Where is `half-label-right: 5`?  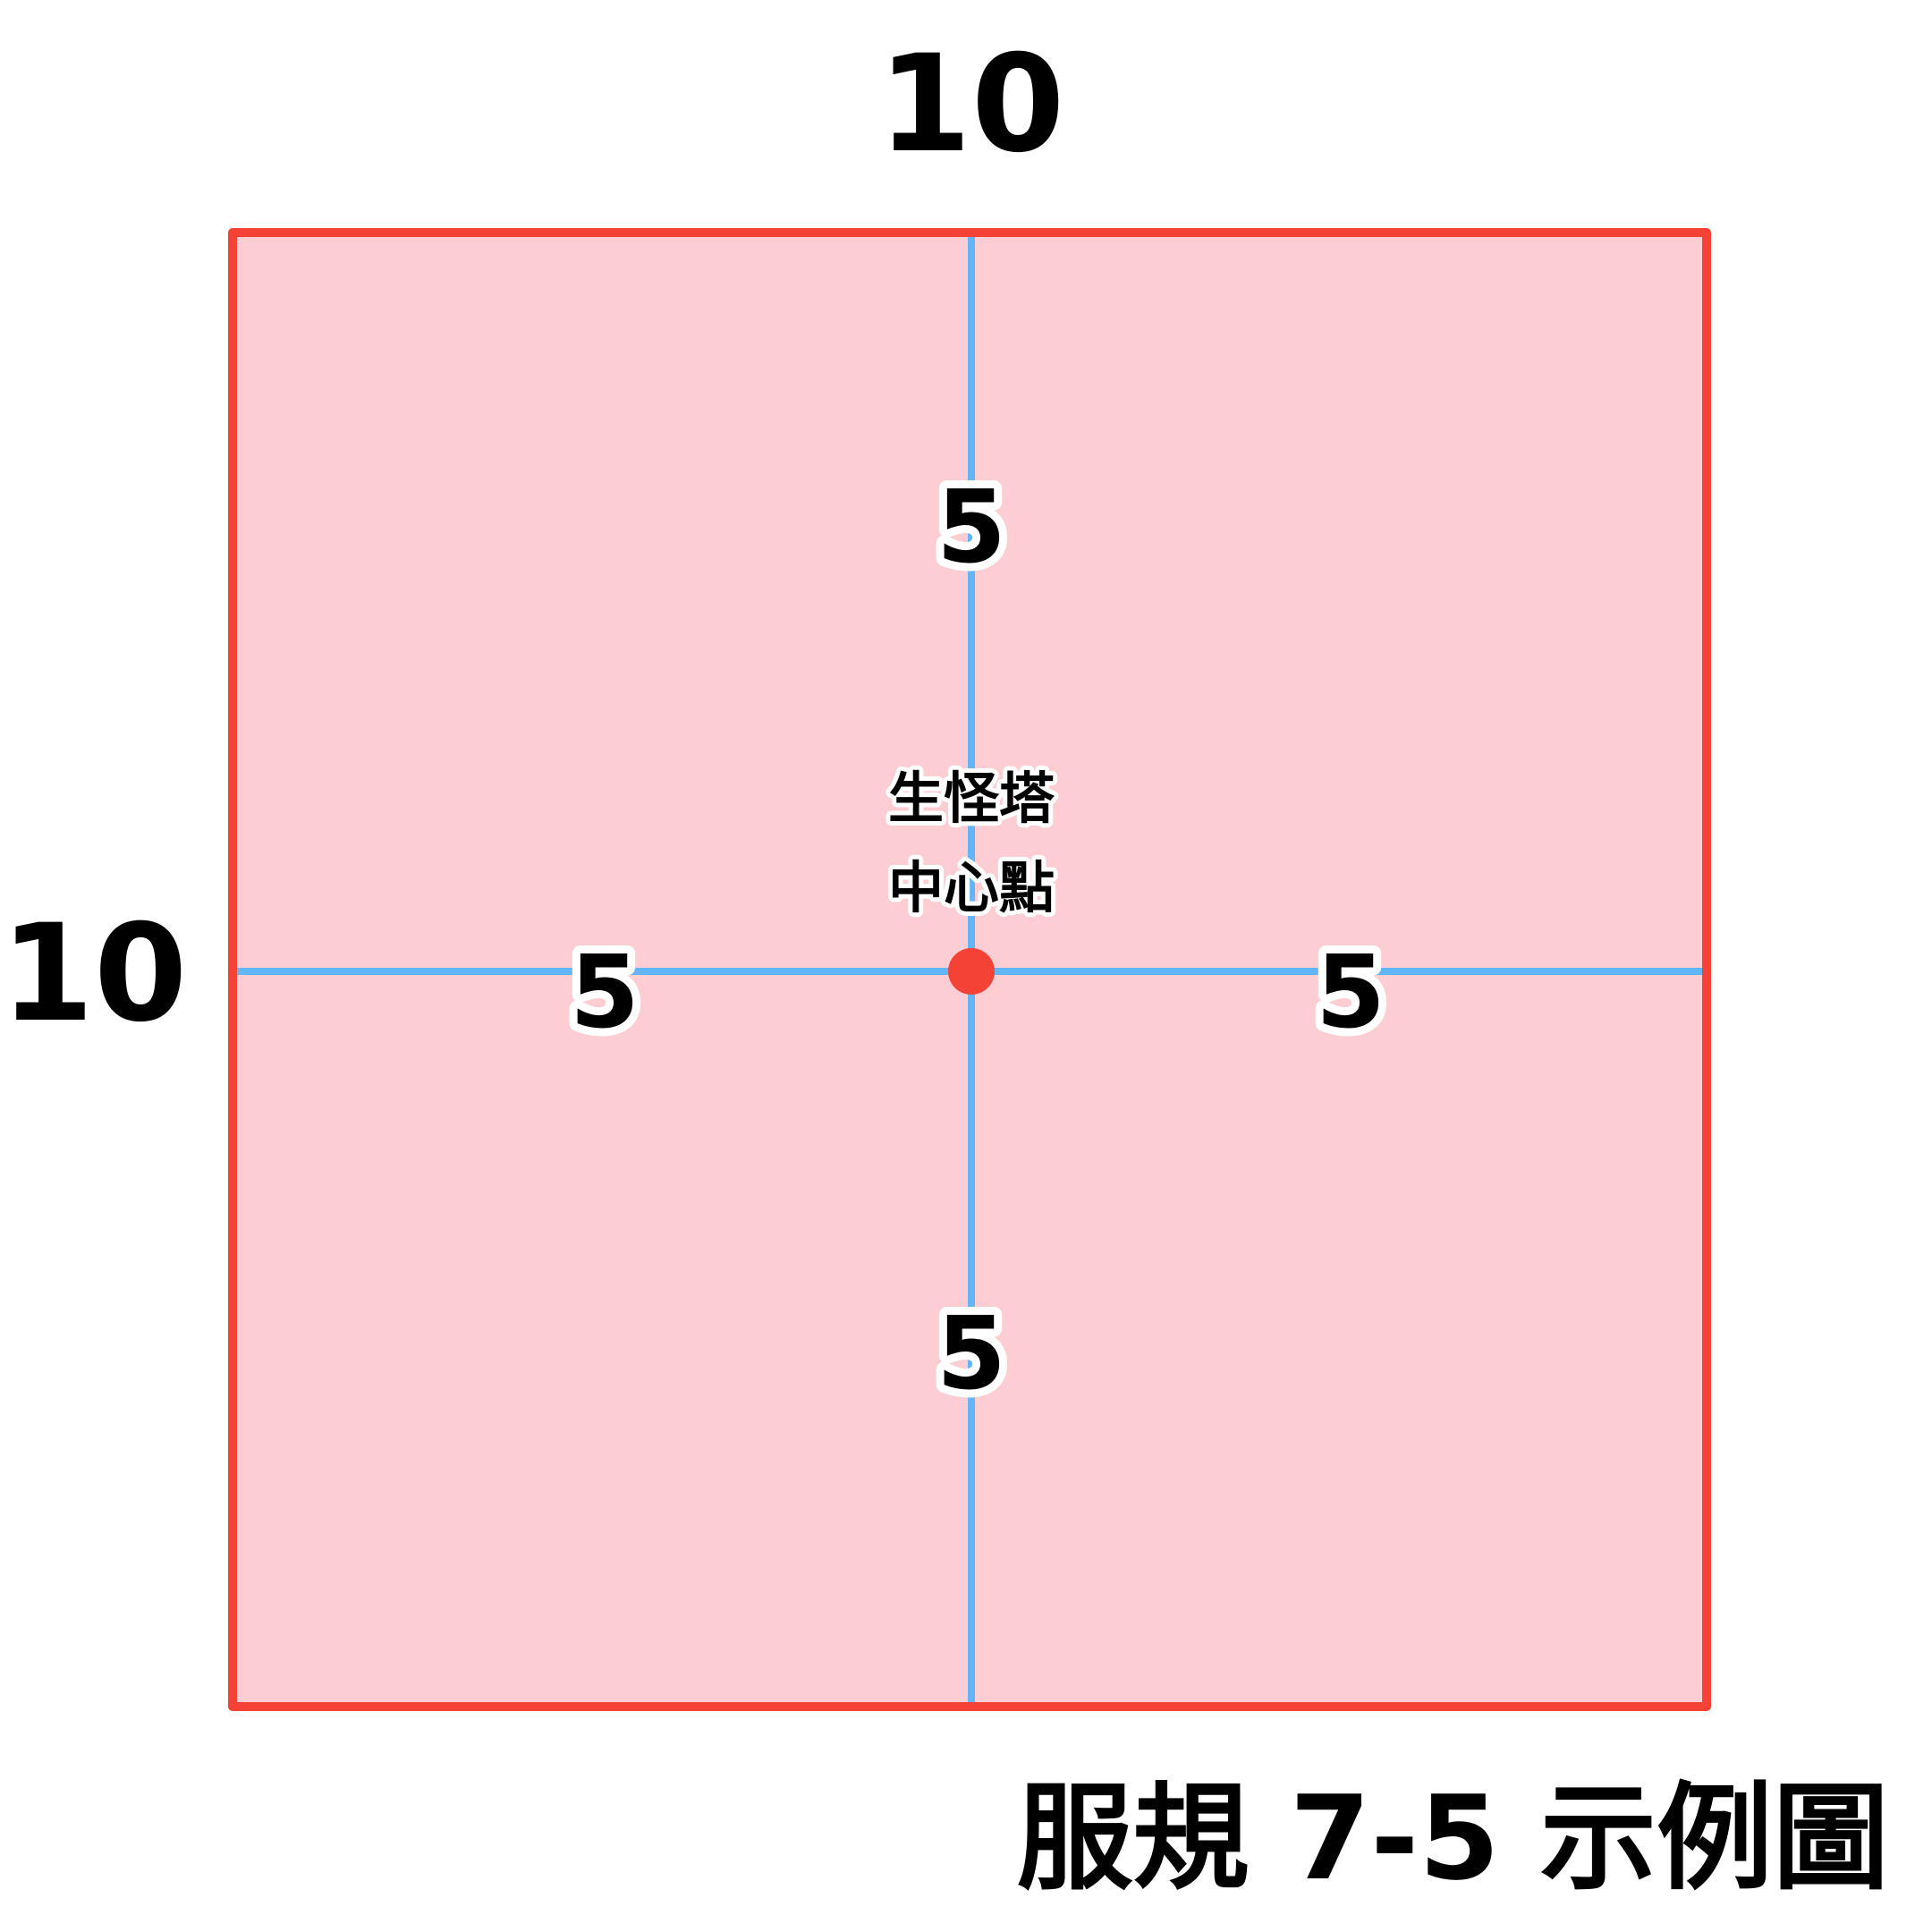
half-label-right: 5 is located at coordinates (1350, 993).